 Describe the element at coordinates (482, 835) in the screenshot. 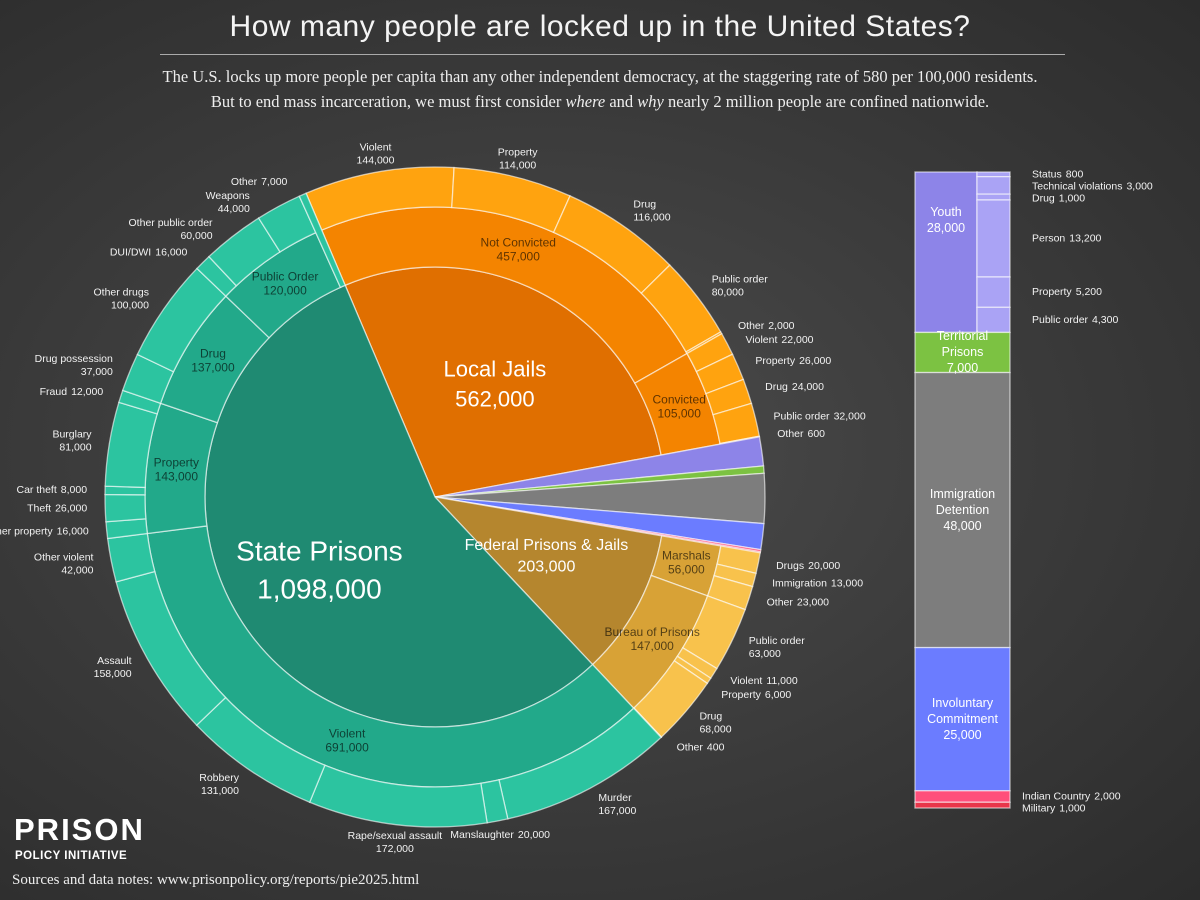

I see `outer-label-name: Manslaughter` at that location.